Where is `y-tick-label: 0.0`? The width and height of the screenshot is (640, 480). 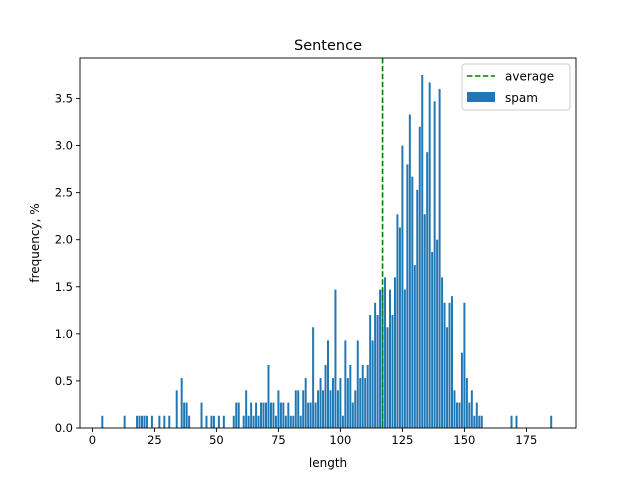
y-tick-label: 0.0 is located at coordinates (64, 428).